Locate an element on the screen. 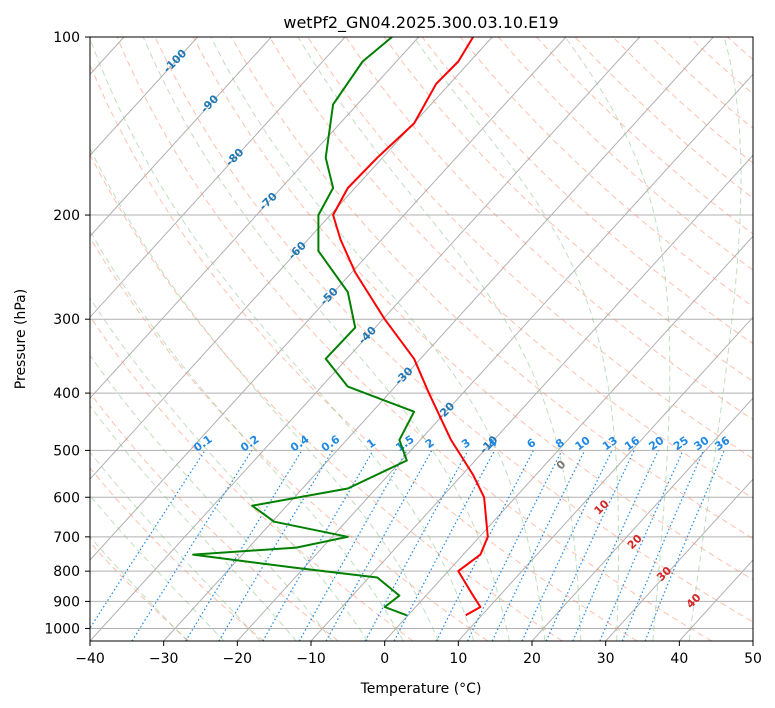 The height and width of the screenshot is (708, 775). y-tick-label: 100 is located at coordinates (66, 38).